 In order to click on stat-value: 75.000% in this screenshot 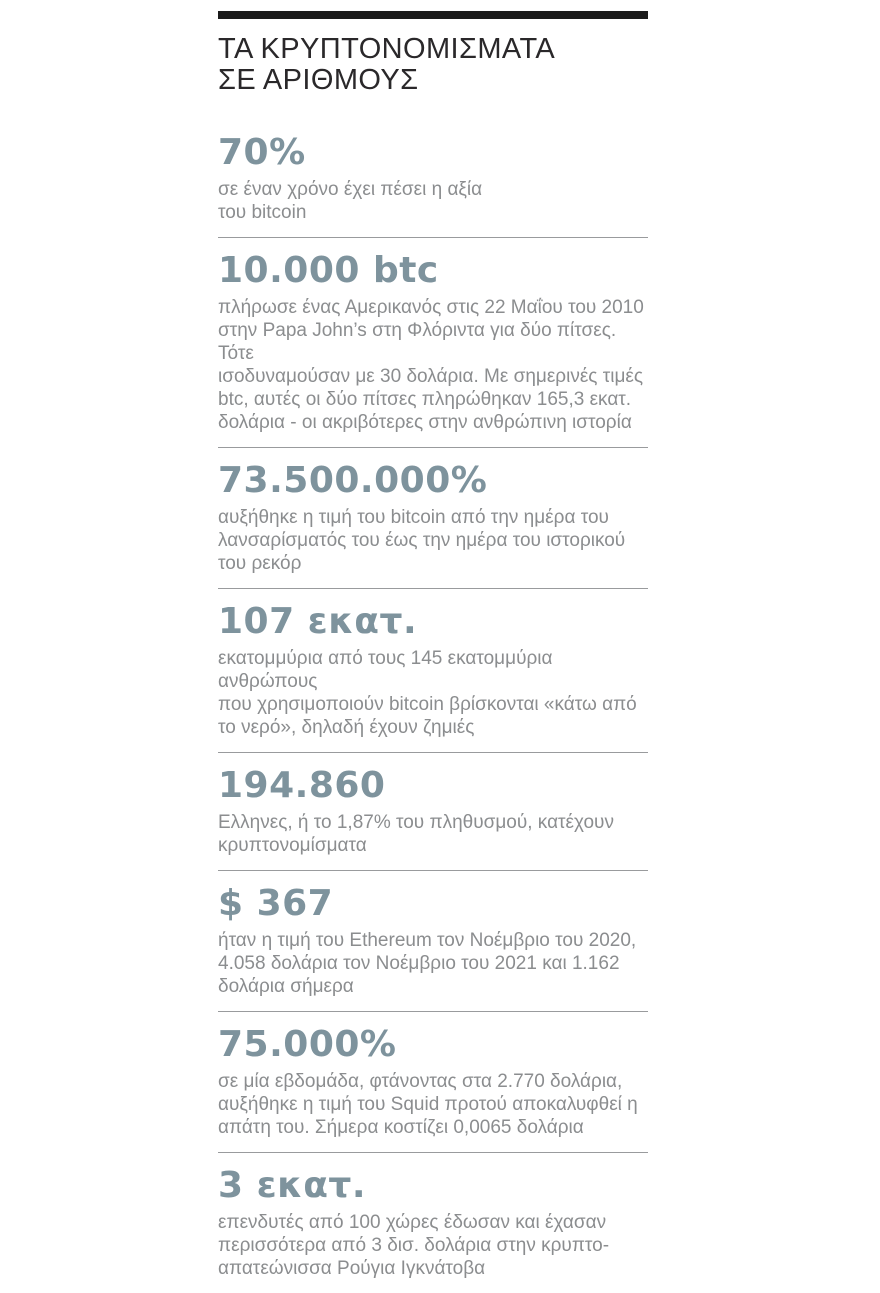, I will do `click(307, 1044)`.